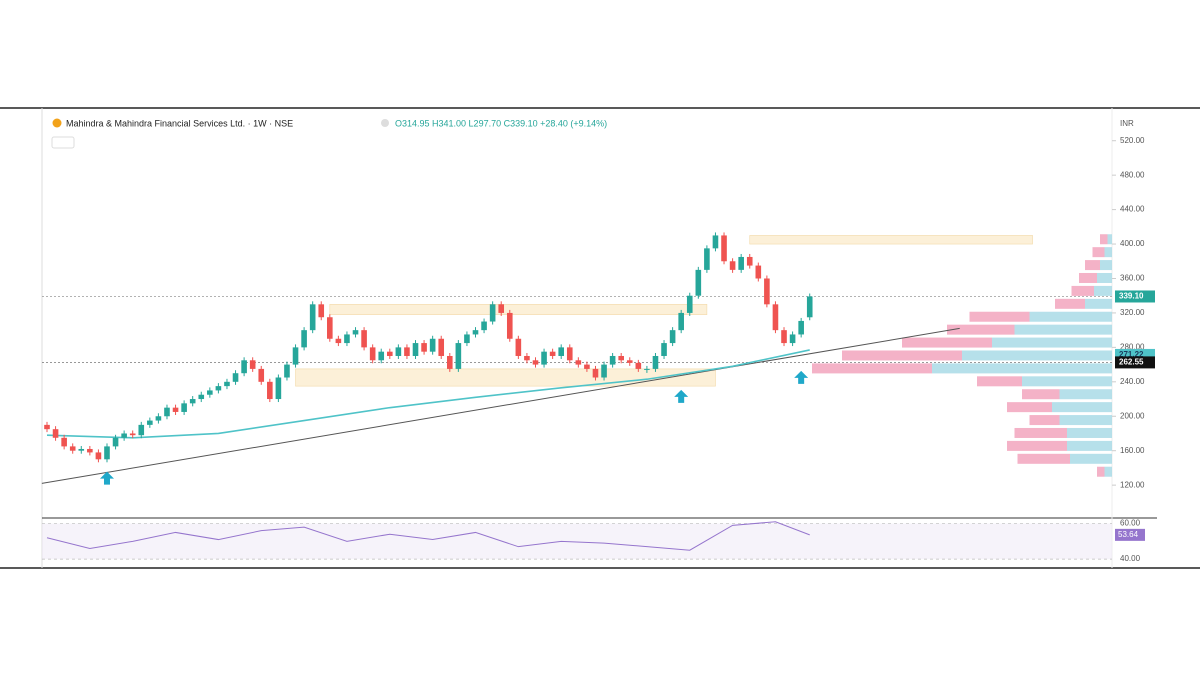 The width and height of the screenshot is (1200, 675). Describe the element at coordinates (1132, 243) in the screenshot. I see `y-tick-label: 400.00` at that location.